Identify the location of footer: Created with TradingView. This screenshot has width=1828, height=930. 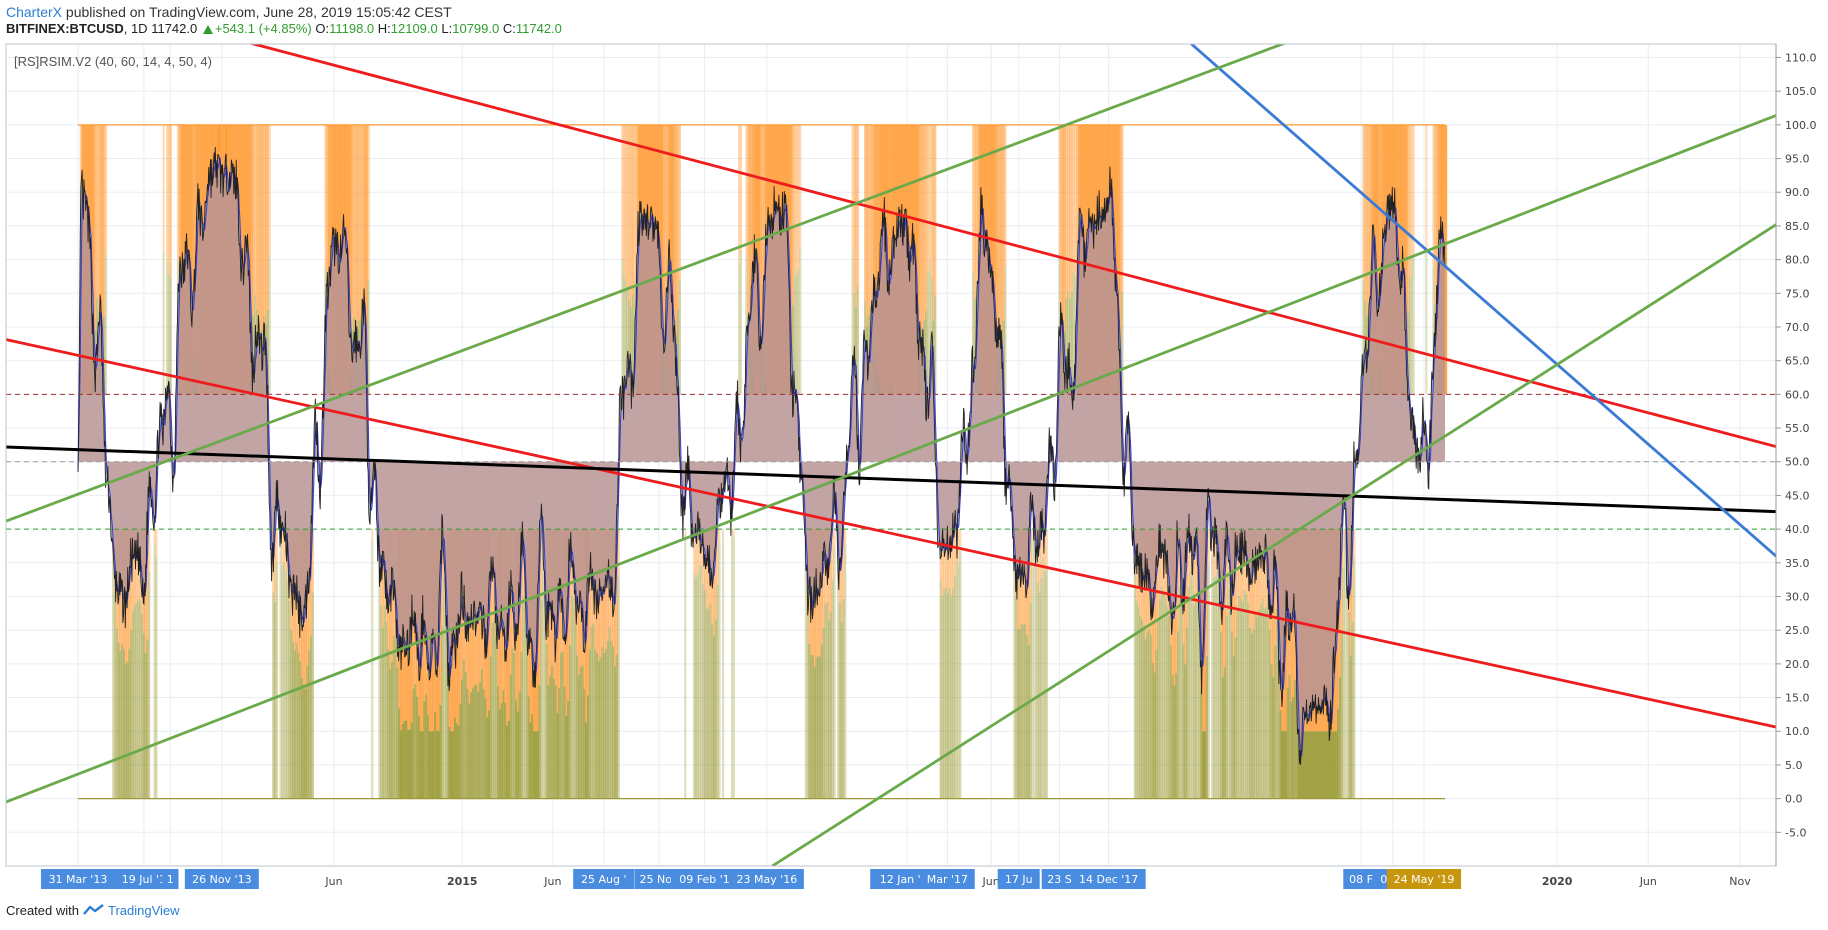
(93, 910).